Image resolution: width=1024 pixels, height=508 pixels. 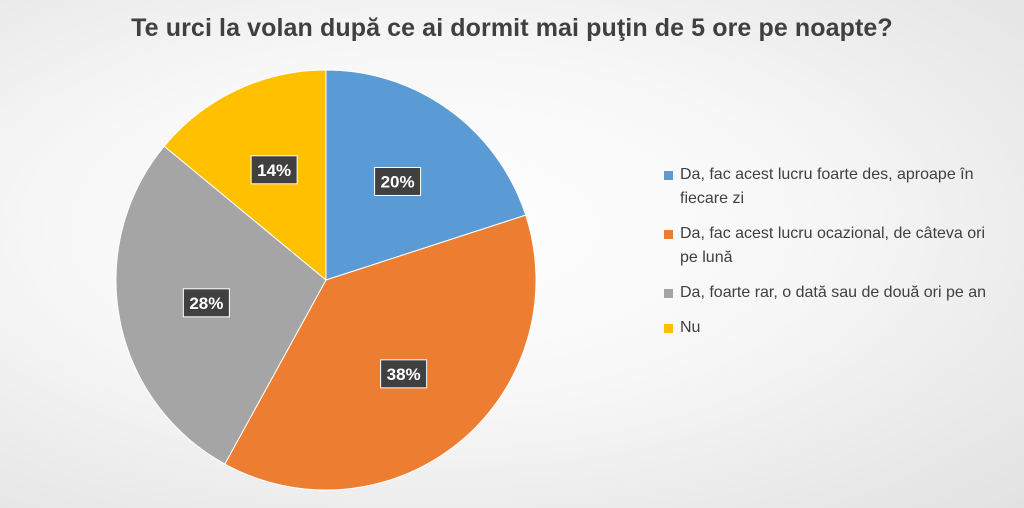 I want to click on data-label-3: 28%, so click(x=206, y=303).